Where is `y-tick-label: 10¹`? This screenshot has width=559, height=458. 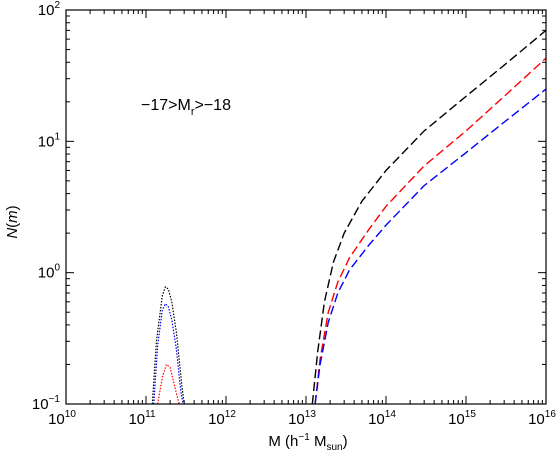
y-tick-label: 10¹ is located at coordinates (49, 140).